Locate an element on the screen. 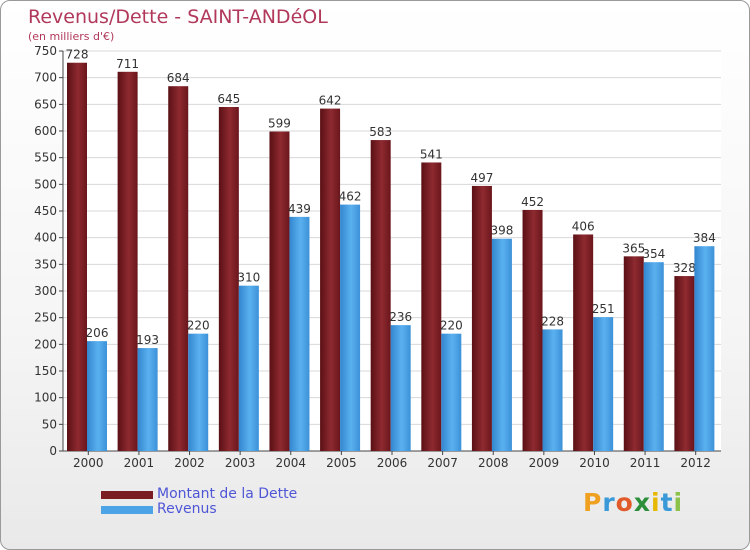  logo-letter: r is located at coordinates (609, 502).